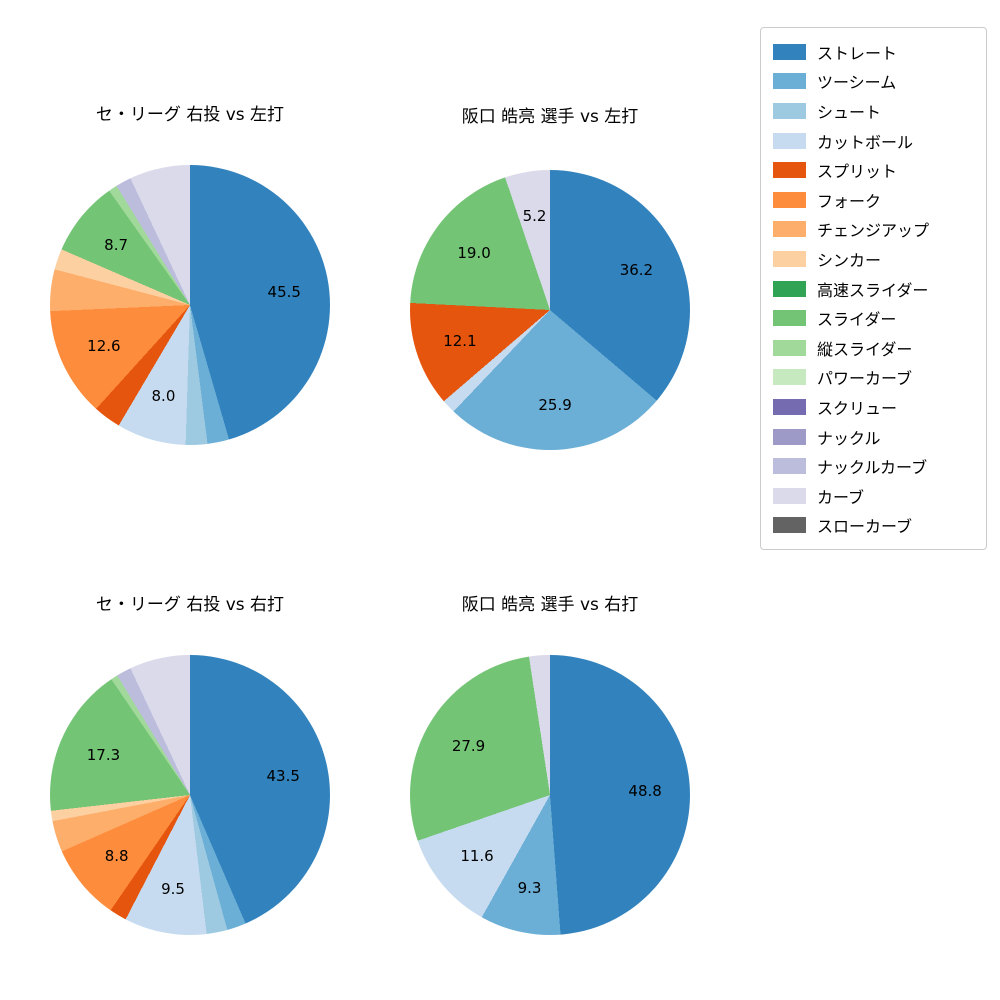 The height and width of the screenshot is (1000, 1000). What do you see at coordinates (865, 349) in the screenshot?
I see `legend-label: 縦スライダー` at bounding box center [865, 349].